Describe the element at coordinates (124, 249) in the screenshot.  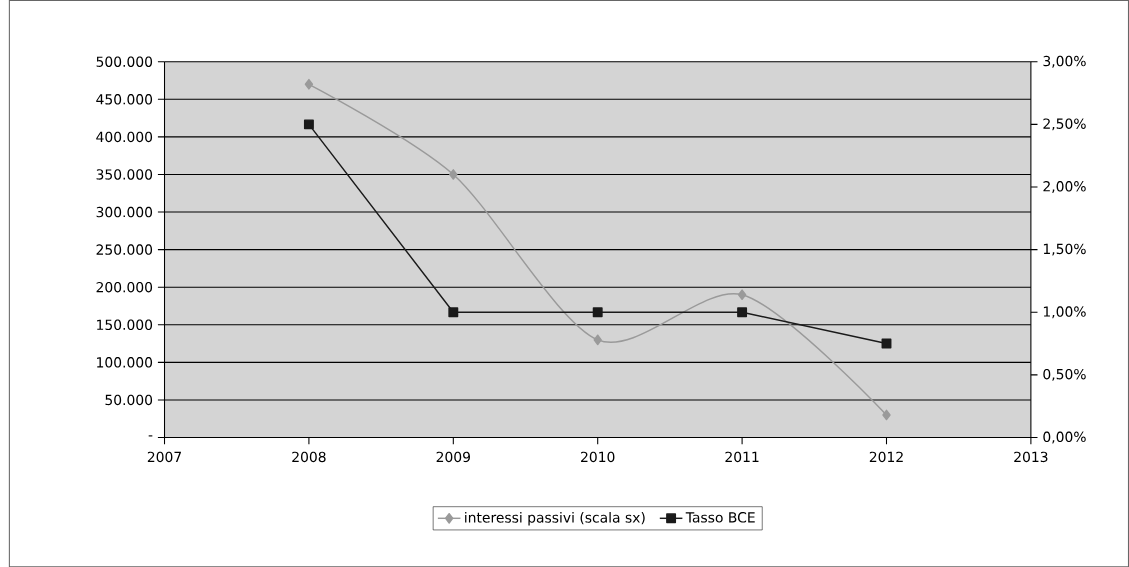
I see `y-tick-label: 250.000` at that location.